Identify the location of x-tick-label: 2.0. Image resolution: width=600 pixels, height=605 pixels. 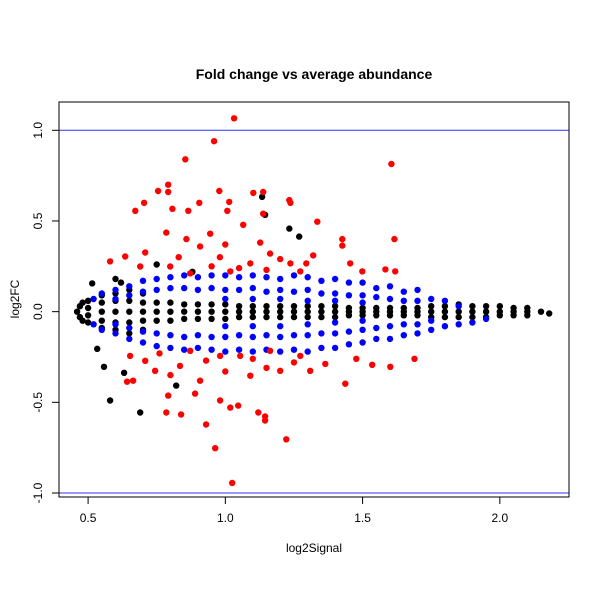
(499, 518).